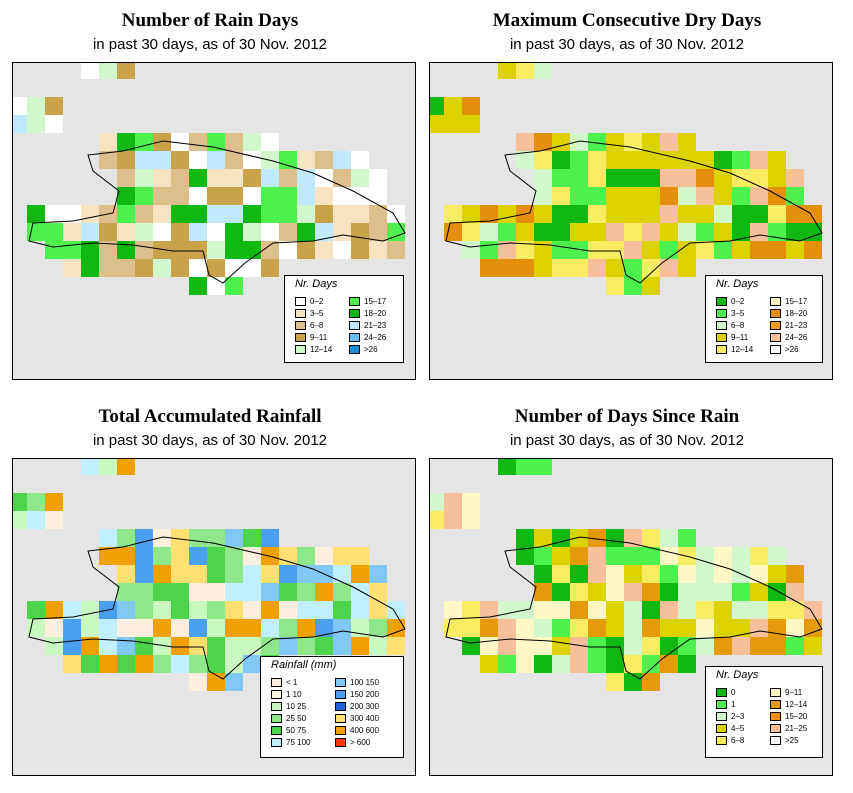 This screenshot has width=853, height=793. Describe the element at coordinates (794, 692) in the screenshot. I see `legend-label: 9–11` at that location.